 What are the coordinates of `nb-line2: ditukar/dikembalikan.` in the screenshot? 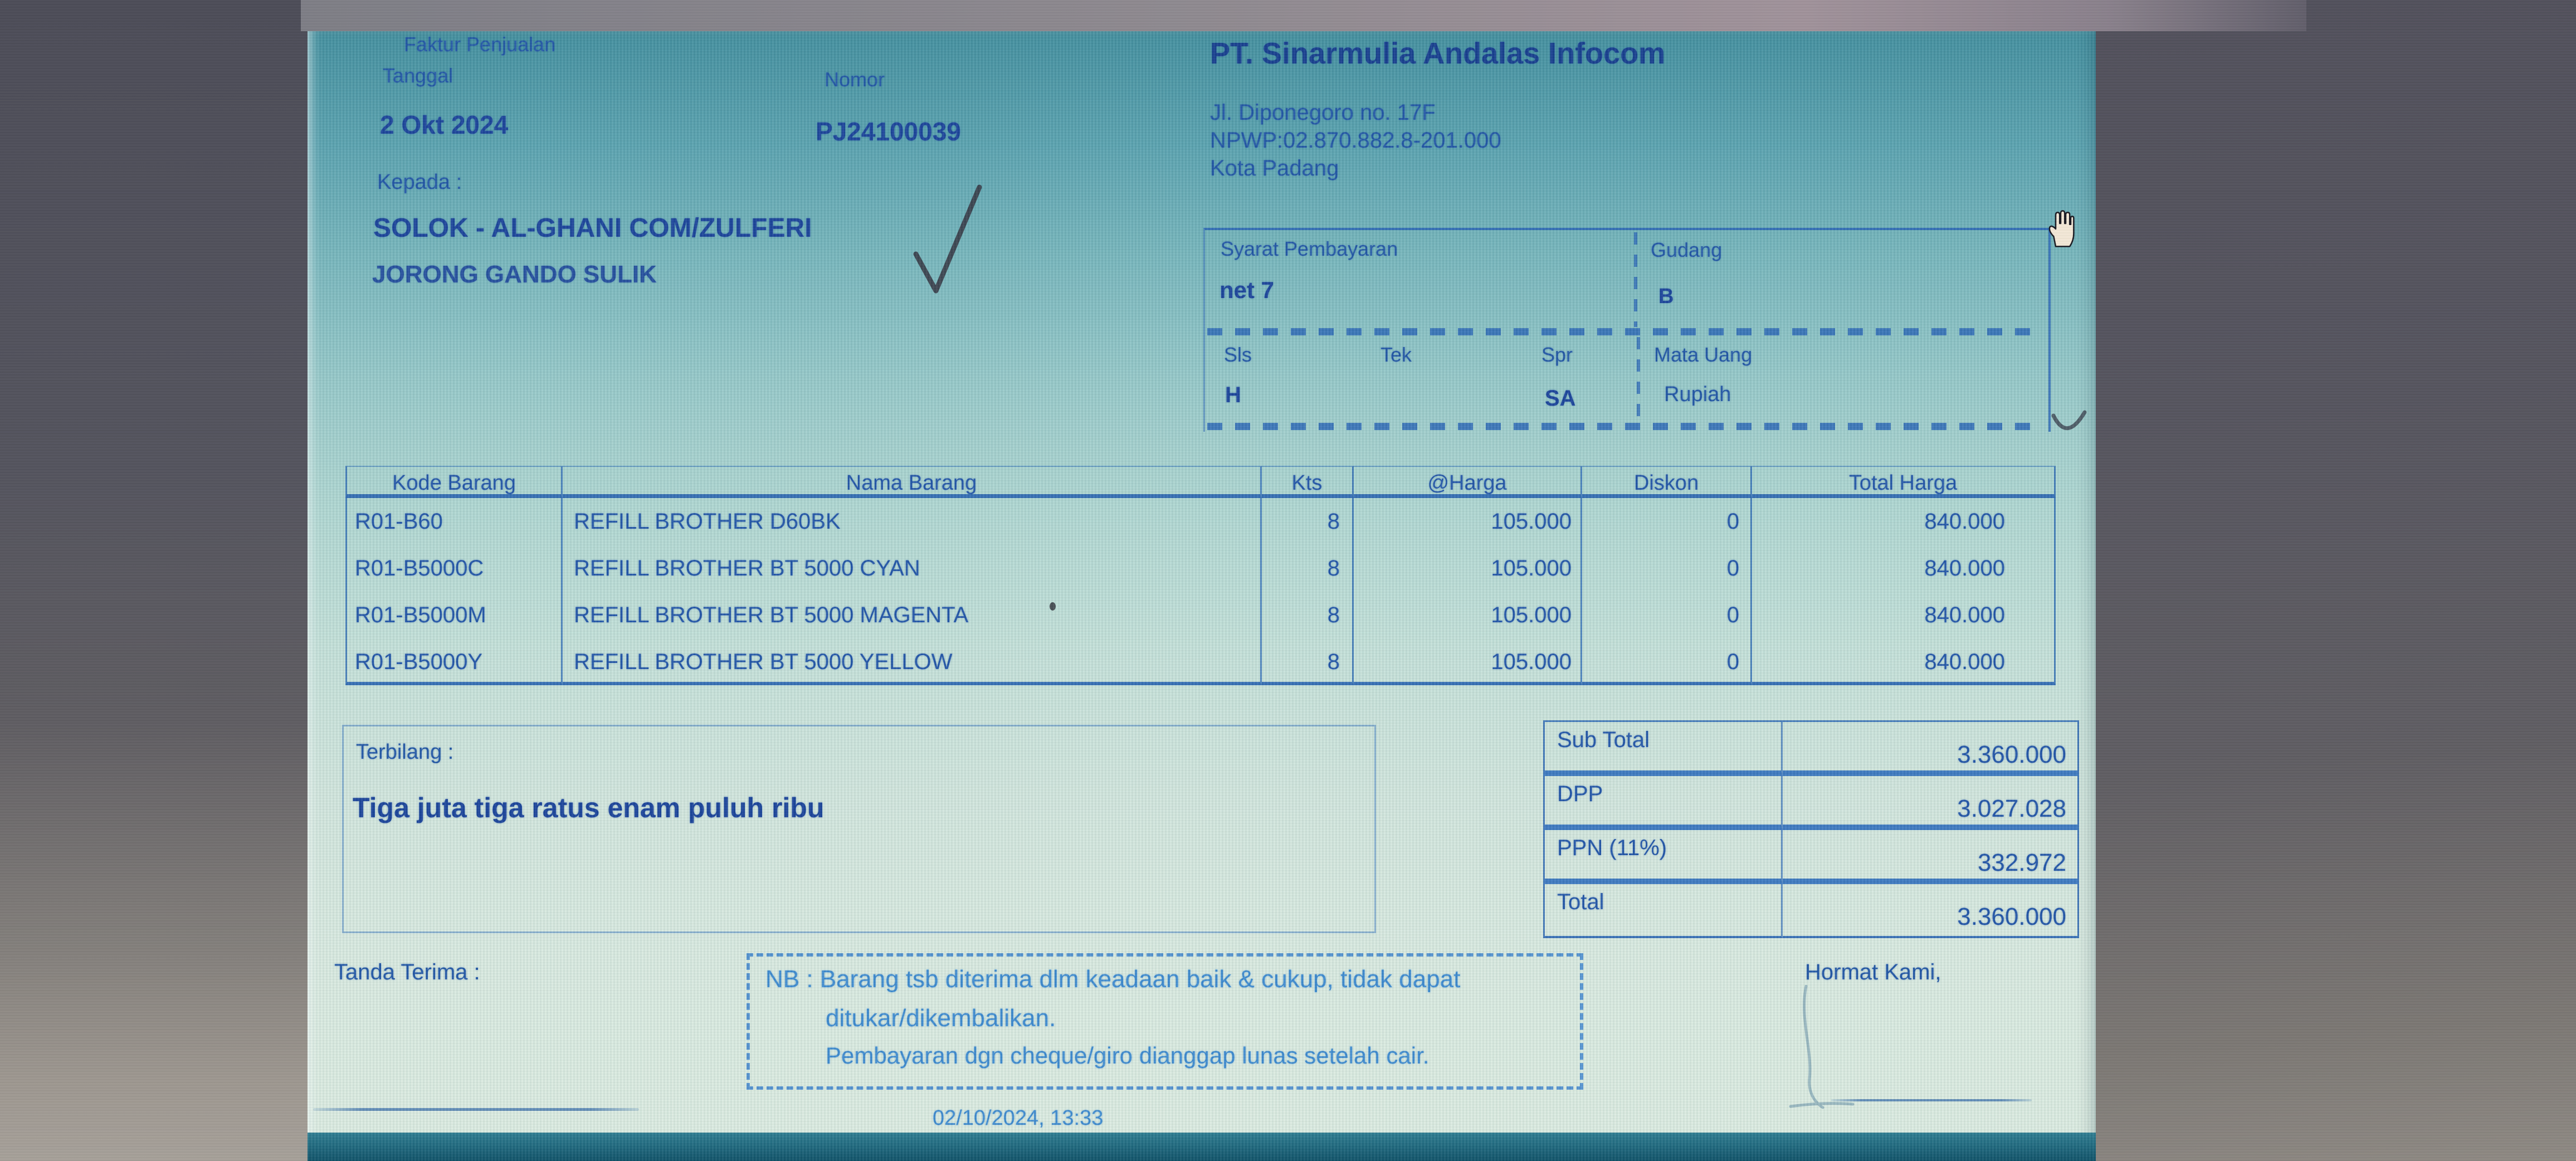 It's located at (941, 1018).